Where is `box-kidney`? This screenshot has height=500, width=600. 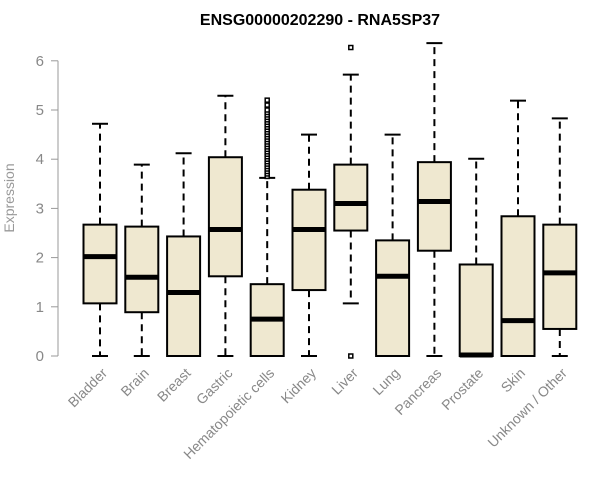 box-kidney is located at coordinates (309, 245).